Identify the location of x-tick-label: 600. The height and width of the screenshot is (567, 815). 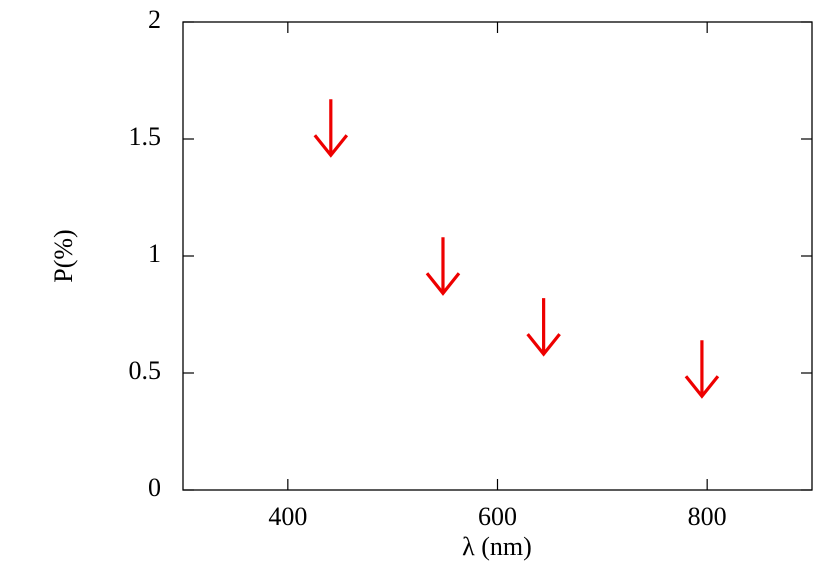
(497, 516).